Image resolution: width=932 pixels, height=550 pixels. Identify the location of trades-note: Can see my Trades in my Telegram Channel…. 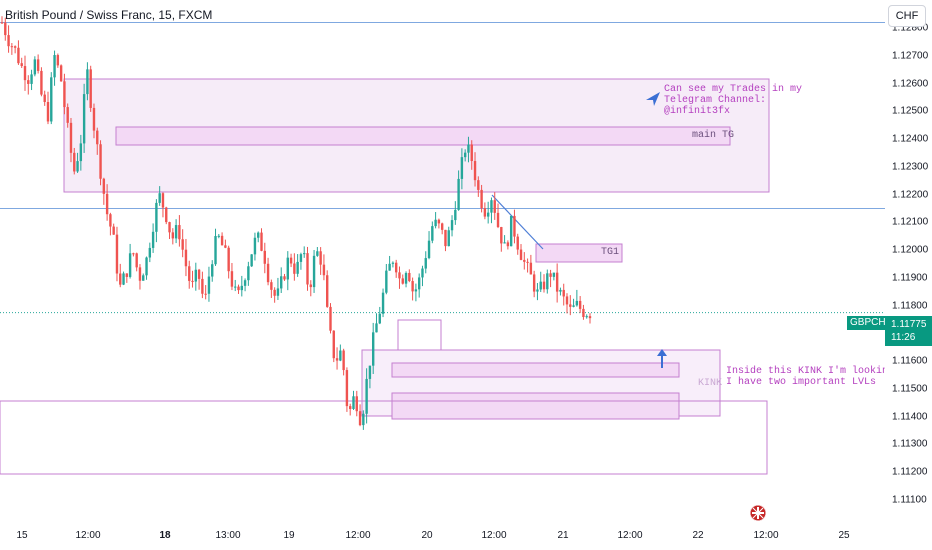
(733, 100).